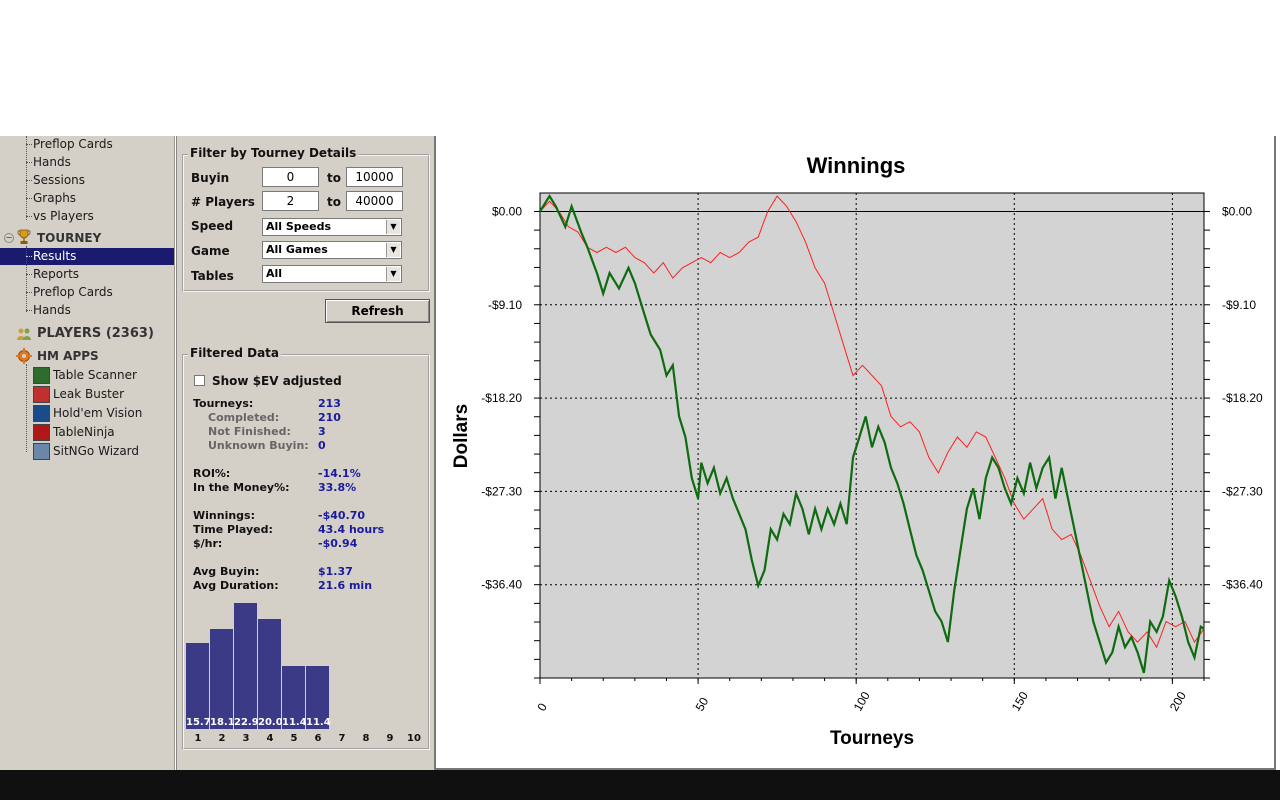 The image size is (1280, 800). Describe the element at coordinates (306, 552) in the screenshot. I see `filtered-data-group` at that location.